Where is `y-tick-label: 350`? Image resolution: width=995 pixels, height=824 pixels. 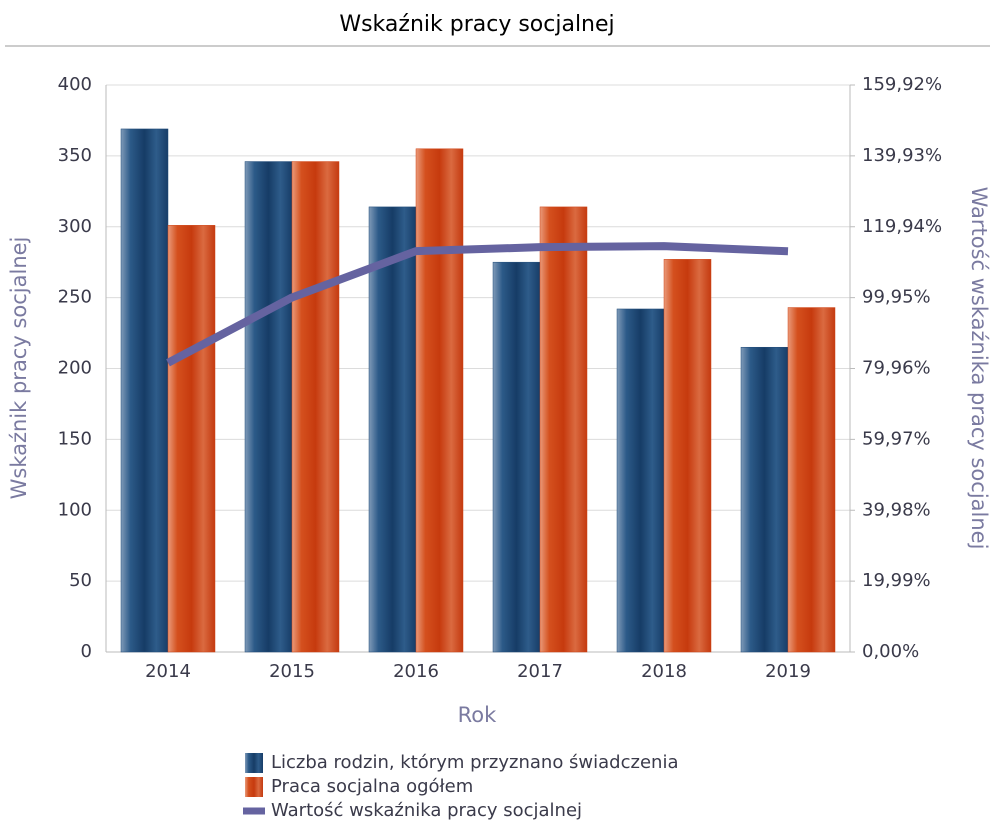 y-tick-label: 350 is located at coordinates (75, 155).